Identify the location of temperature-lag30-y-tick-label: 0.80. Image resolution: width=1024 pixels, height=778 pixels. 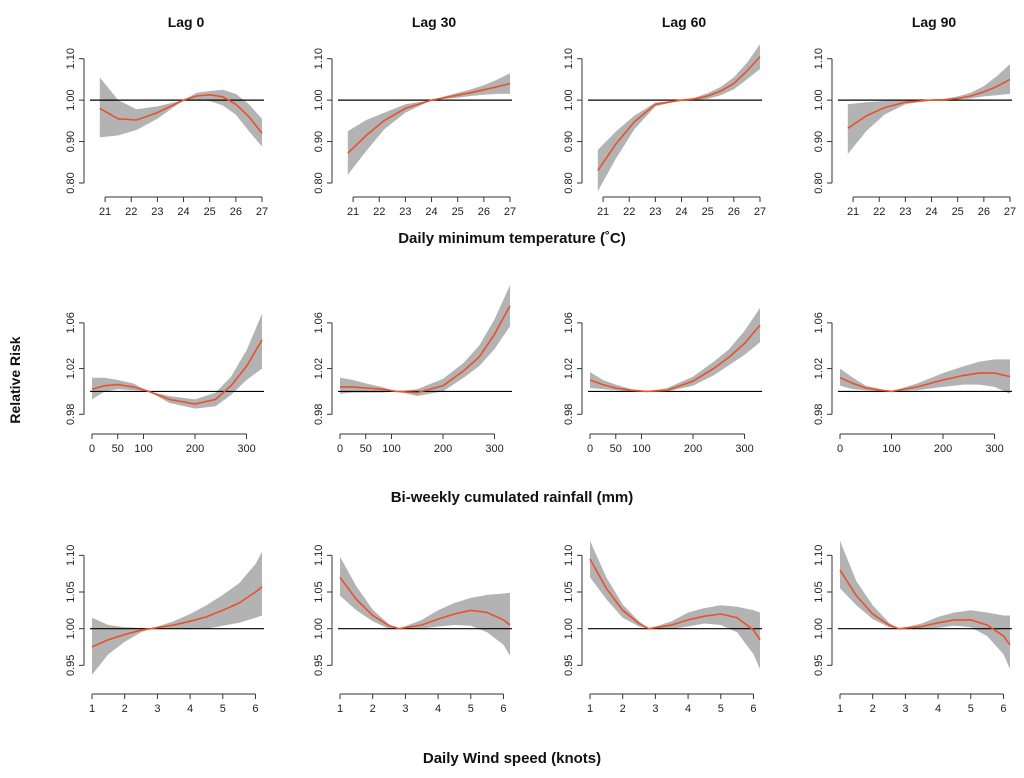
(319, 182).